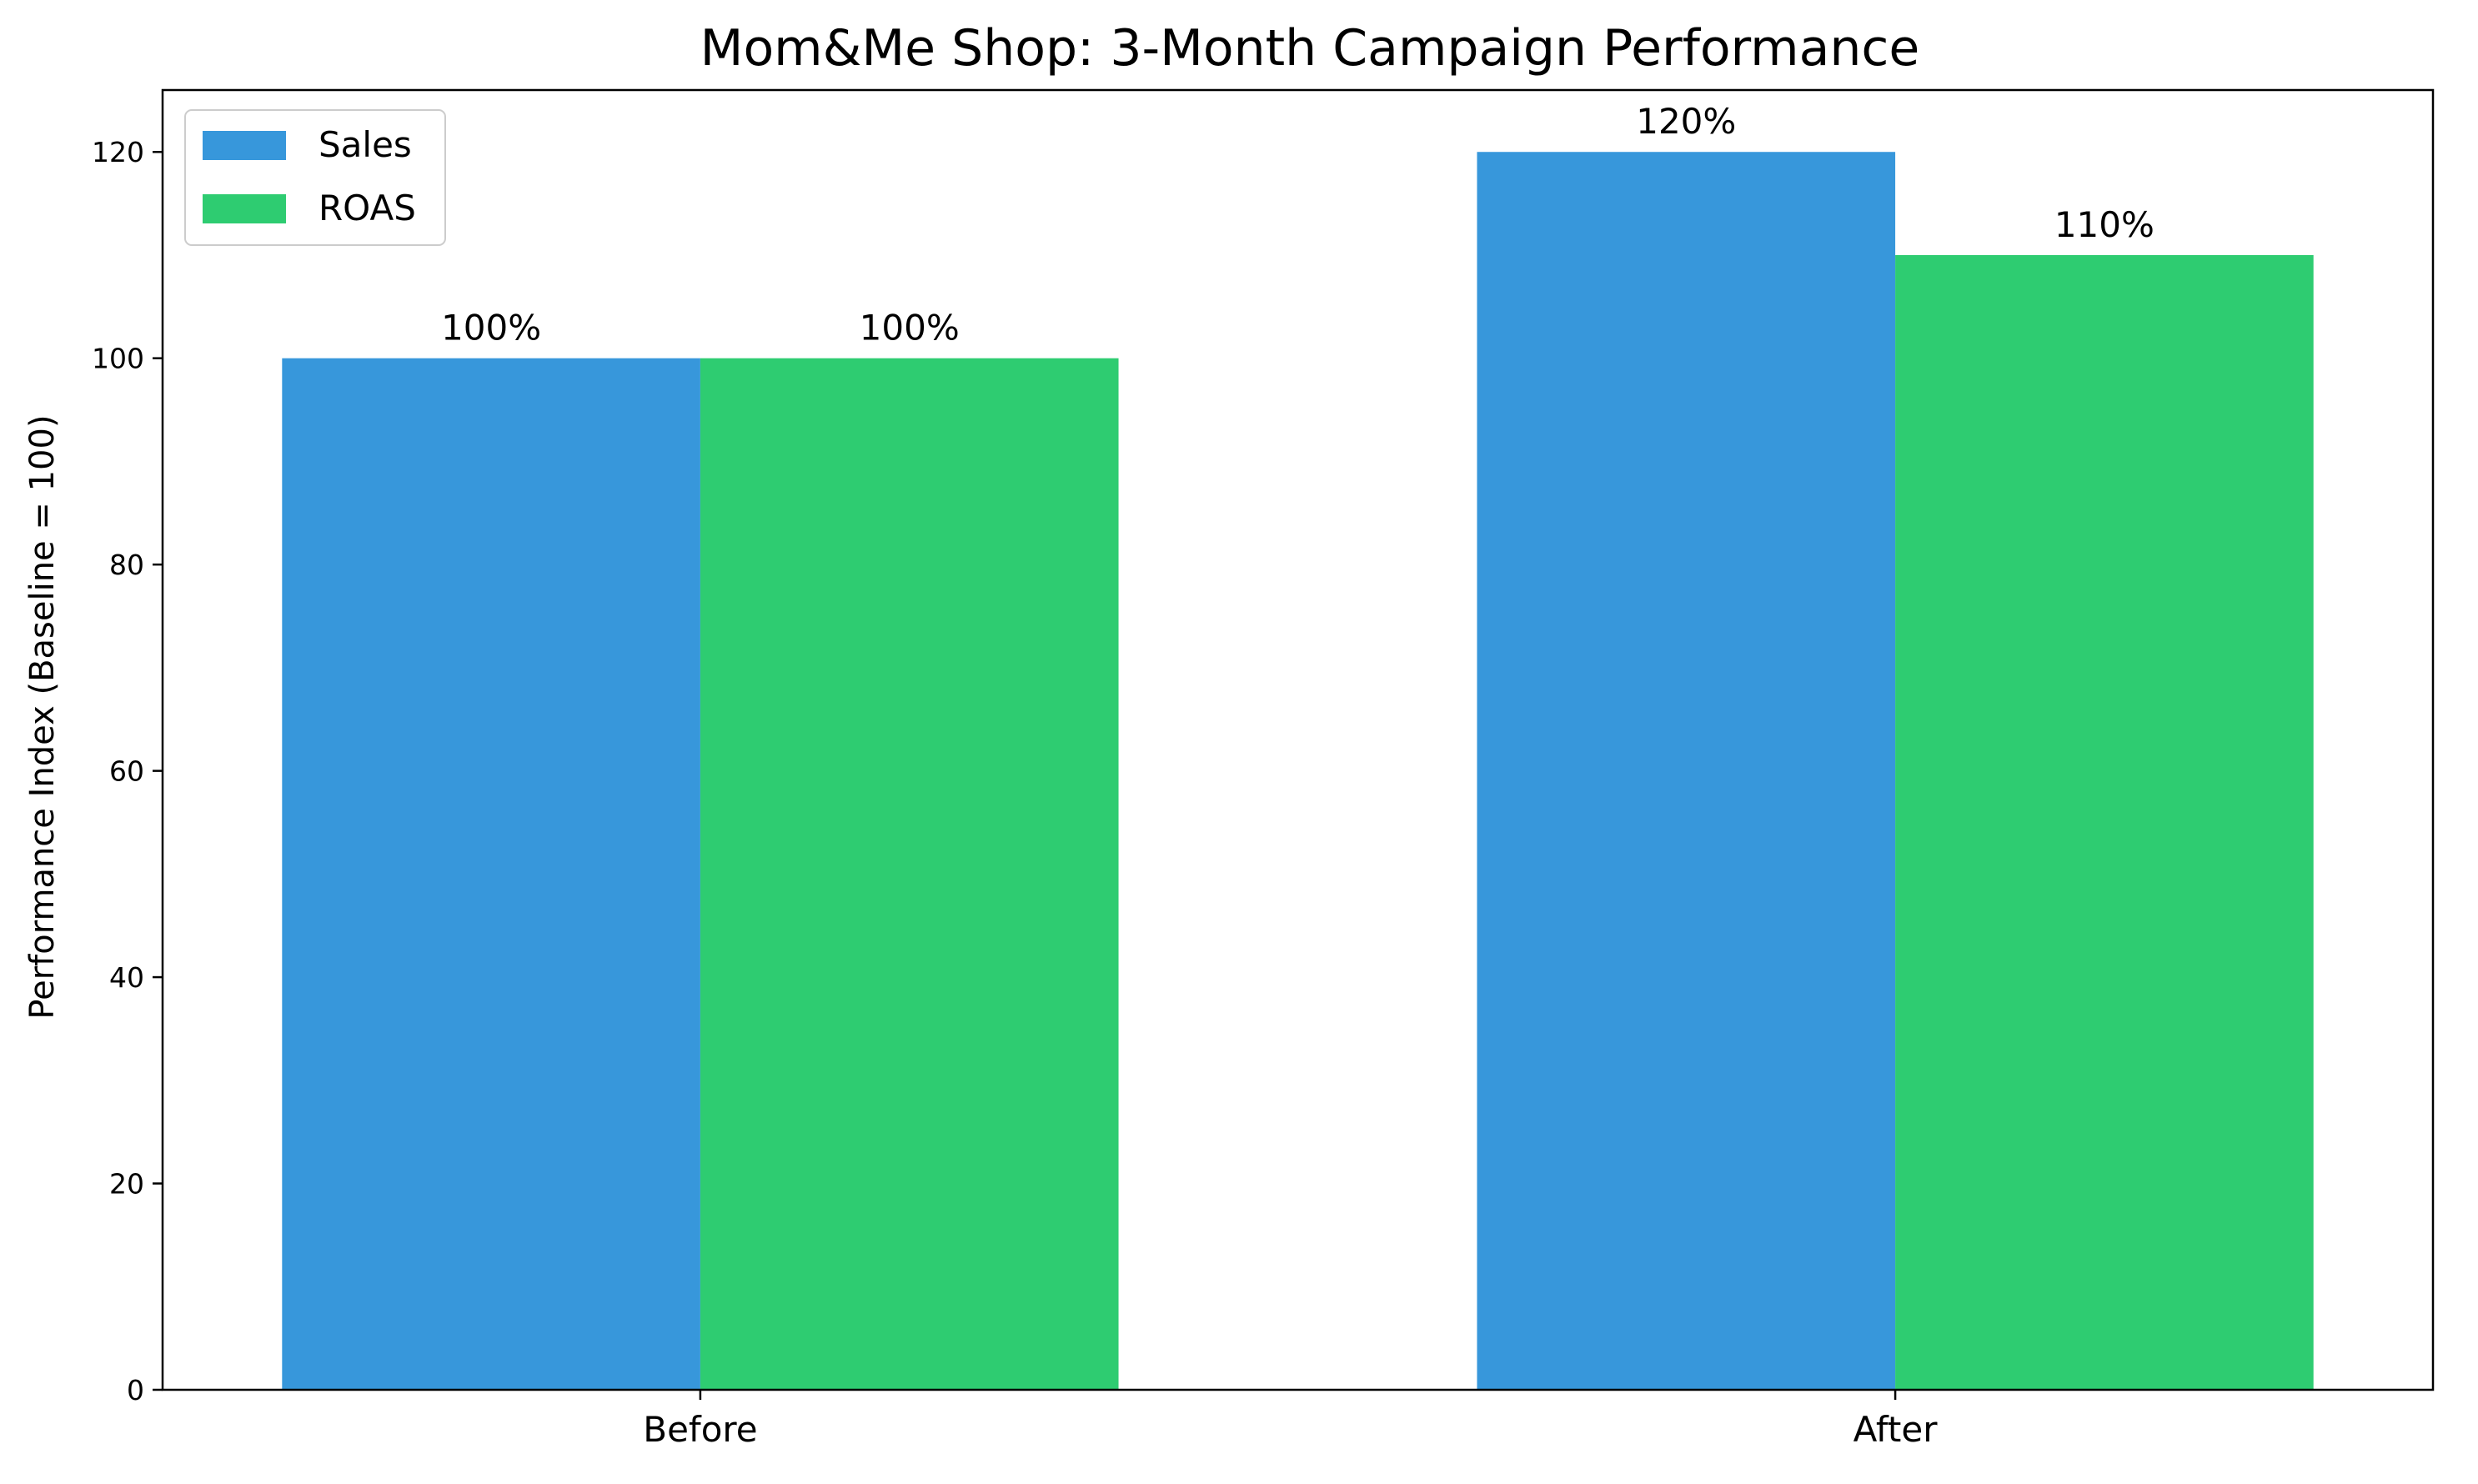  What do you see at coordinates (1687, 771) in the screenshot?
I see `bar-sales-after` at bounding box center [1687, 771].